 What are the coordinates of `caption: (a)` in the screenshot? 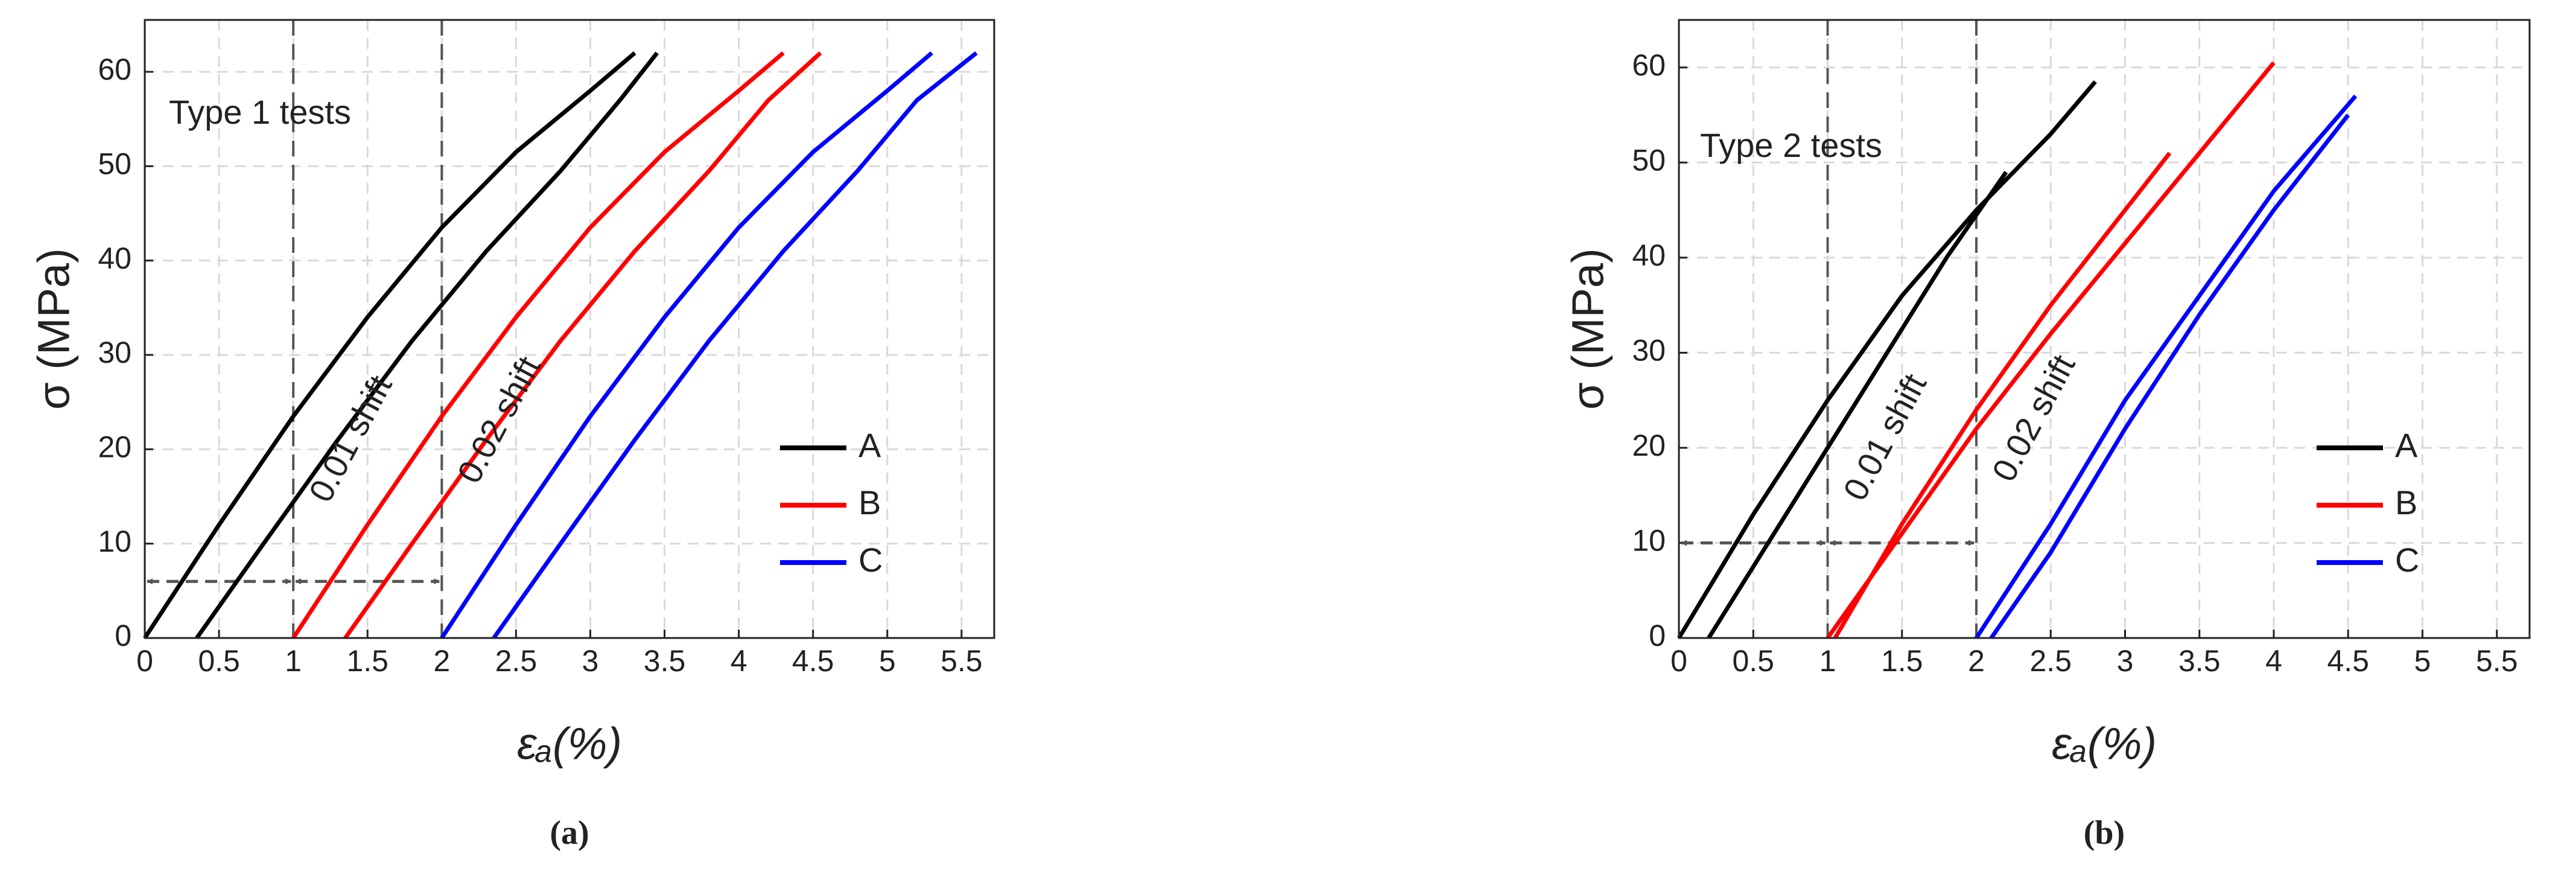 It's located at (569, 833).